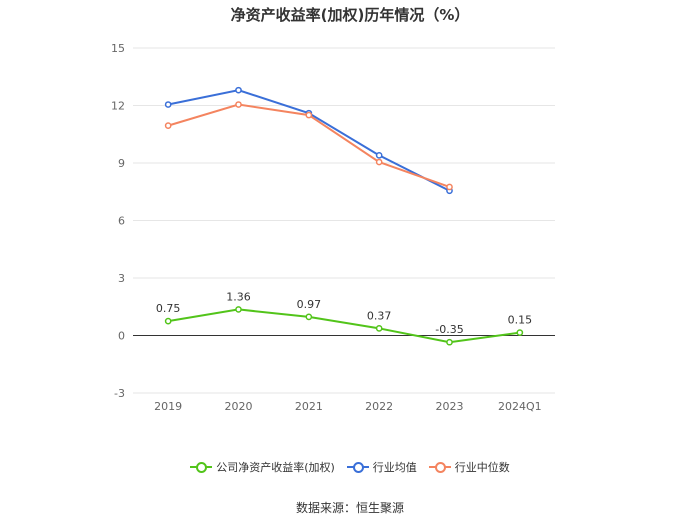  I want to click on y-tick-label: 0, so click(121, 336).